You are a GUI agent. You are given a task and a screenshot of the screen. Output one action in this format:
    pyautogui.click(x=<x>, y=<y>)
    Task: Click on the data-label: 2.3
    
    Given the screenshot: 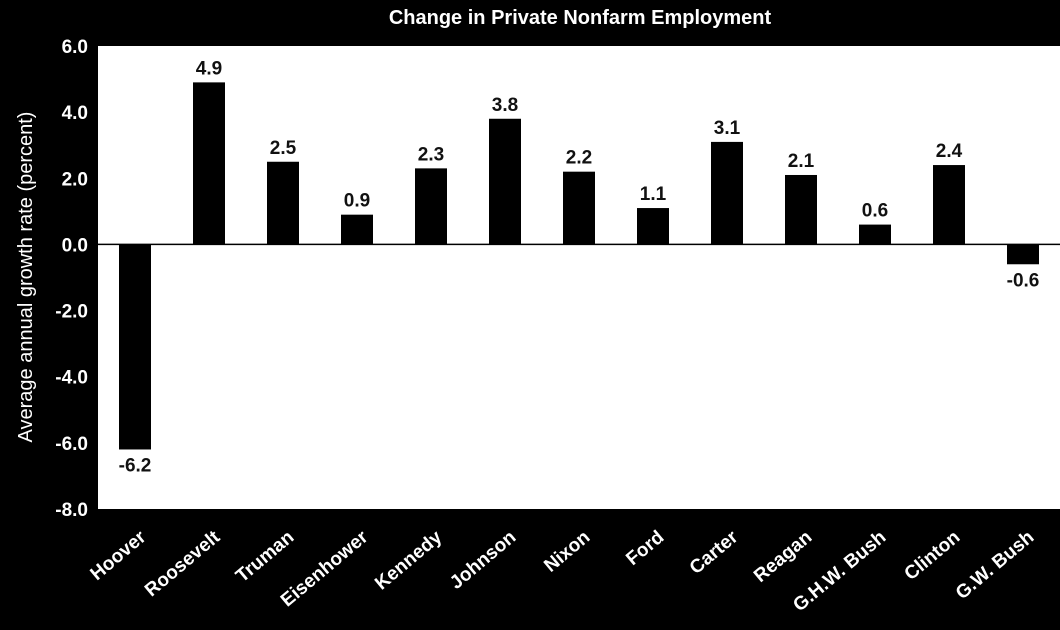 What is the action you would take?
    pyautogui.click(x=431, y=154)
    